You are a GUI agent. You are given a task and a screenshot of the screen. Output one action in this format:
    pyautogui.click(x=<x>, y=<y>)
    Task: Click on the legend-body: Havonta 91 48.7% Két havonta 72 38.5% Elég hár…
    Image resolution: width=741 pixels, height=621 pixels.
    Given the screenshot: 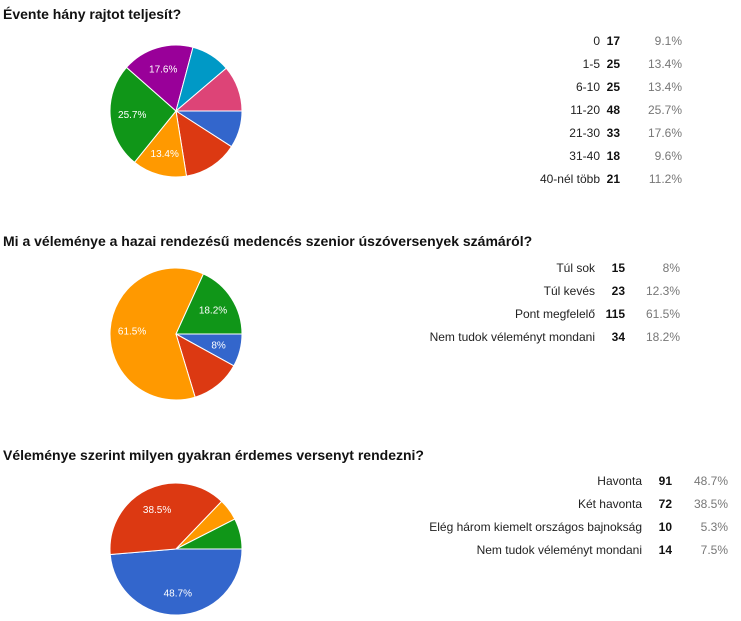 What is the action you would take?
    pyautogui.click(x=567, y=515)
    